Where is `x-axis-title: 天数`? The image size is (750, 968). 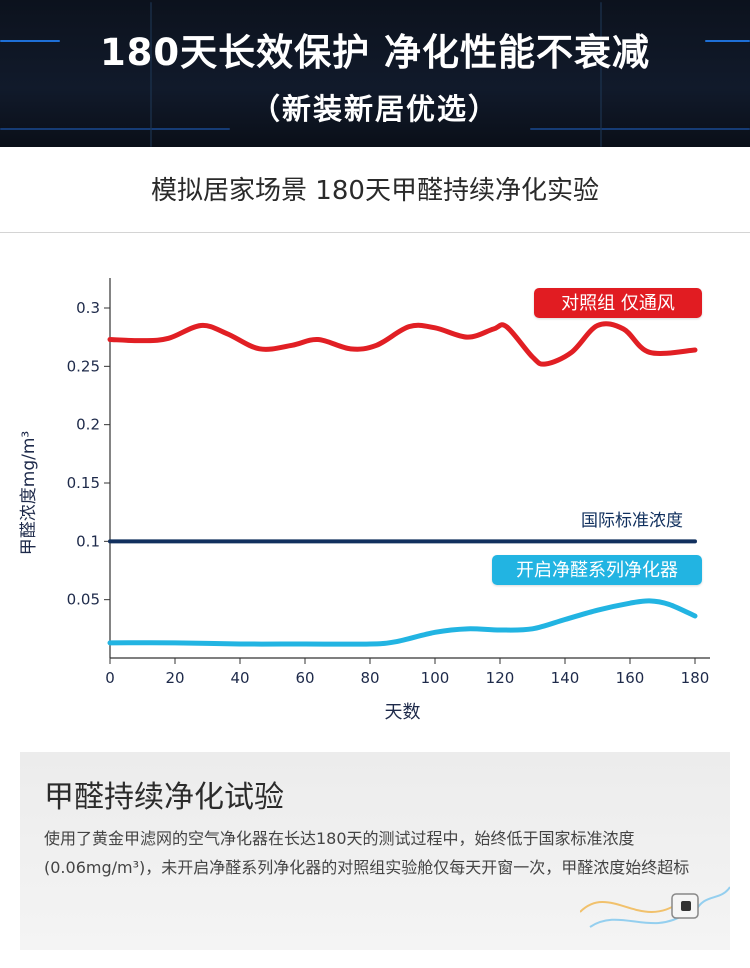 x-axis-title: 天数 is located at coordinates (403, 712).